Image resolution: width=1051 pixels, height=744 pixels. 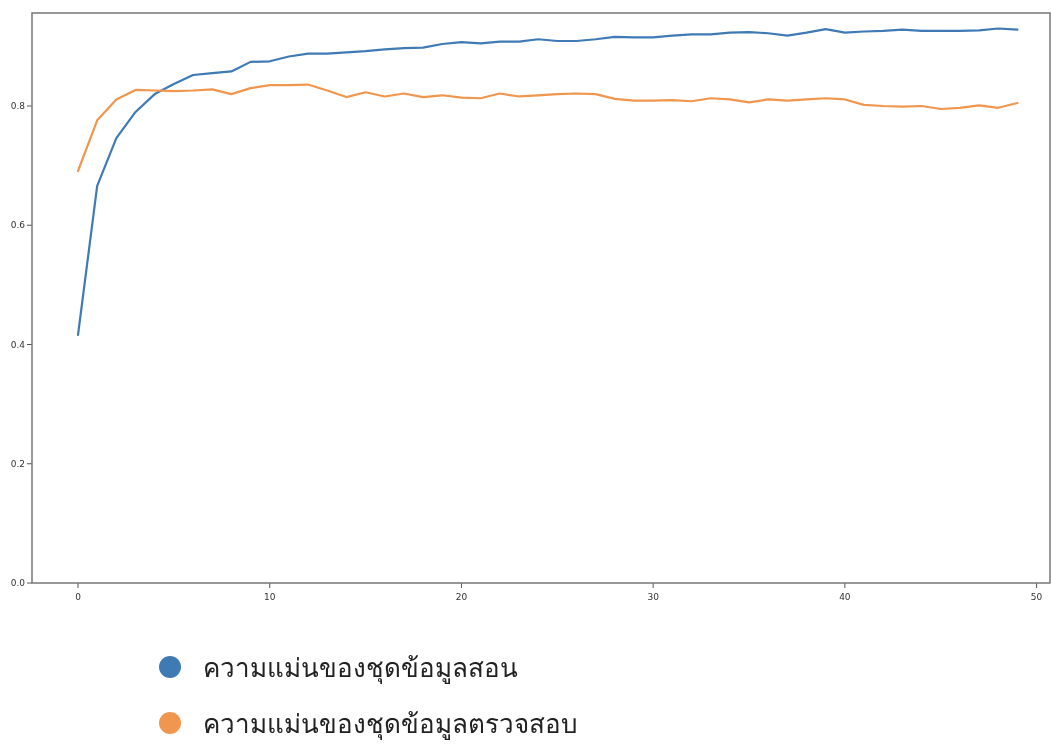 I want to click on x-tick-label: 0, so click(x=78, y=597).